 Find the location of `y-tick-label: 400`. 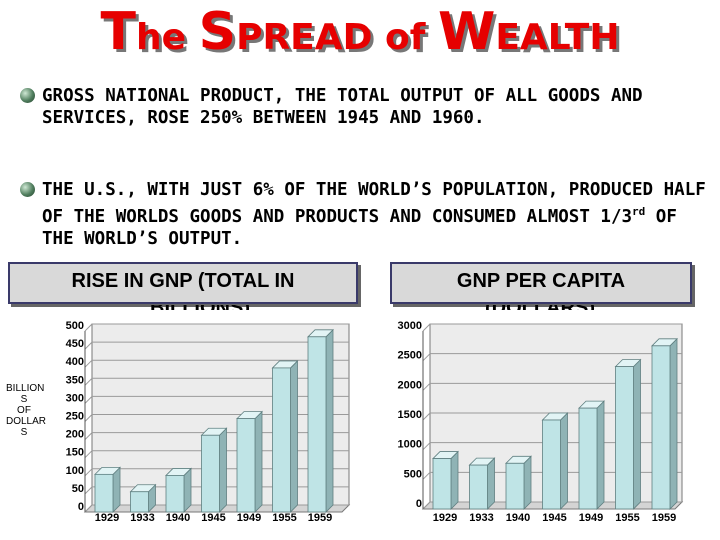

y-tick-label: 400 is located at coordinates (75, 362).